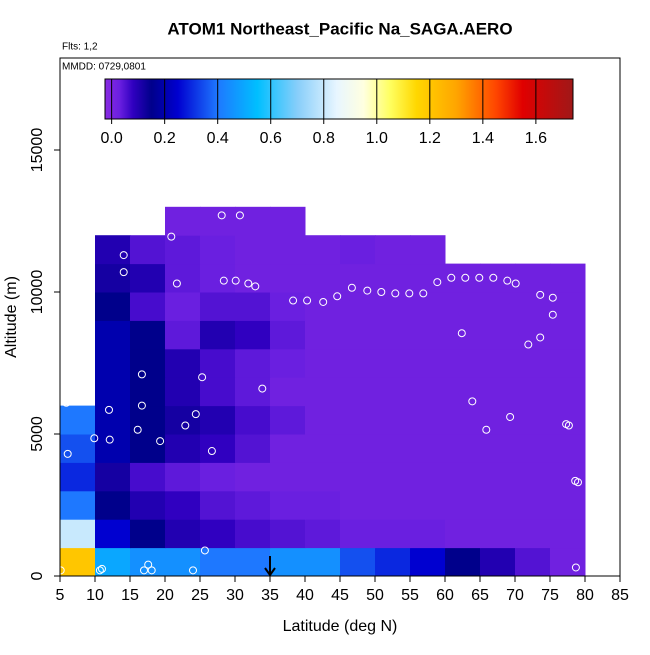 This screenshot has height=655, width=650. I want to click on x-tick-label: 85, so click(620, 595).